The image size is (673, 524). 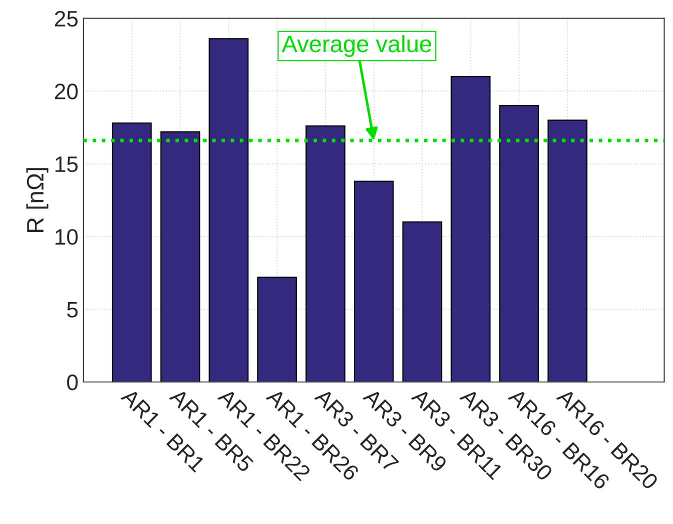 I want to click on y-axis-title: R [nΩ], so click(x=37, y=200).